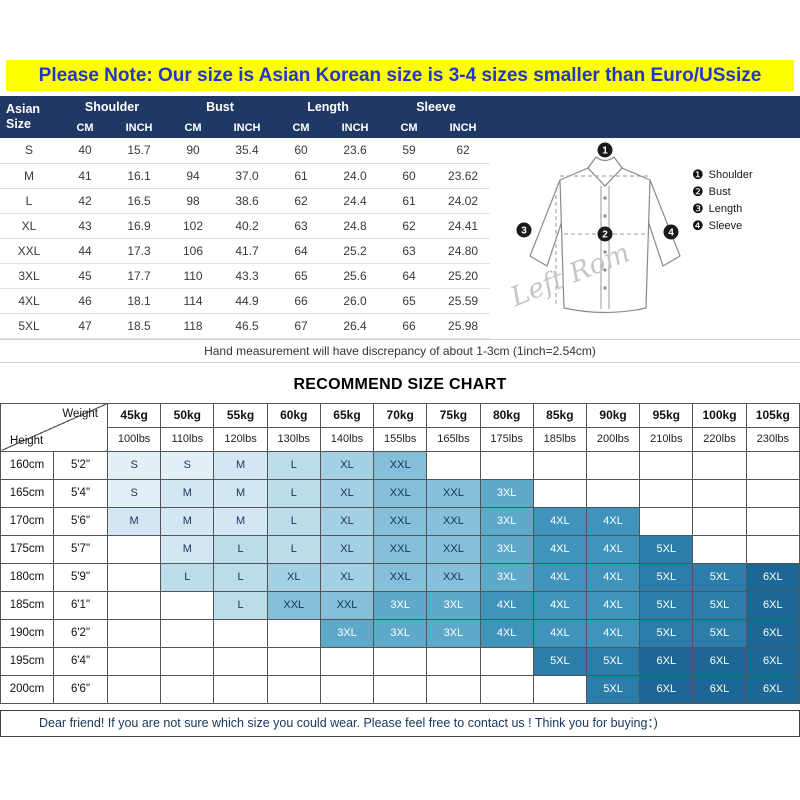 The image size is (800, 800). I want to click on size-name-cell: XL, so click(29, 226).